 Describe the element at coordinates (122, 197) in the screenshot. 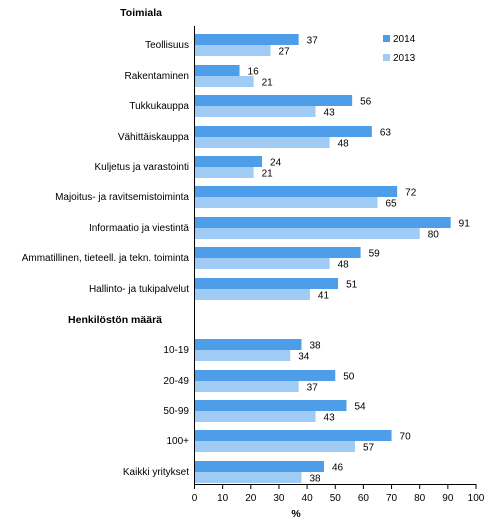

I see `category-label: Majoitus- ja ravitsemistoiminta` at that location.